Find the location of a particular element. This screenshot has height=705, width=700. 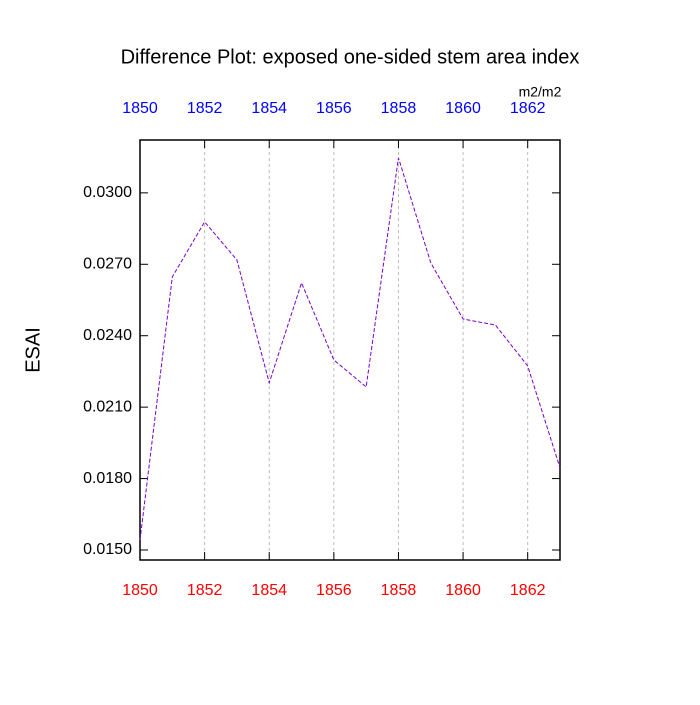

x-tick-label-top: 1852 is located at coordinates (205, 108).